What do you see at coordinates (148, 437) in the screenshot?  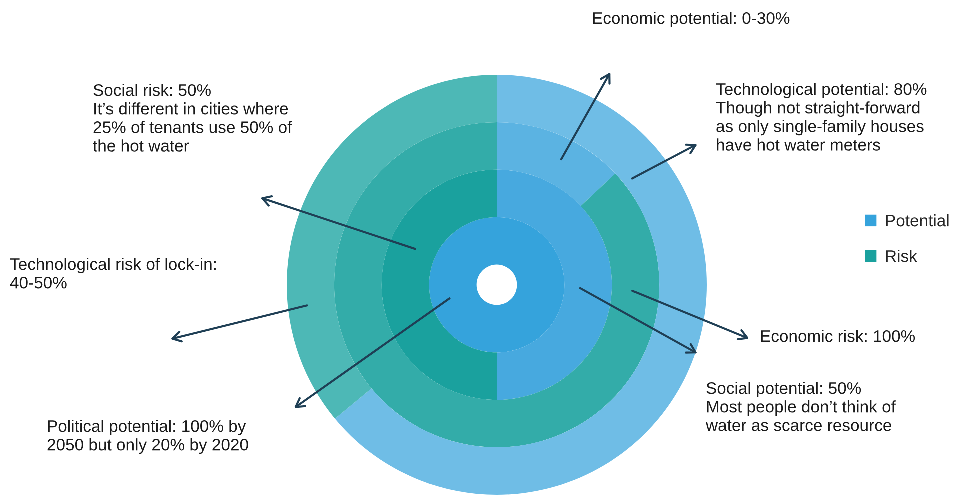 I see `text: Political potential: 100% by 2050 but only 20% by 2020` at bounding box center [148, 437].